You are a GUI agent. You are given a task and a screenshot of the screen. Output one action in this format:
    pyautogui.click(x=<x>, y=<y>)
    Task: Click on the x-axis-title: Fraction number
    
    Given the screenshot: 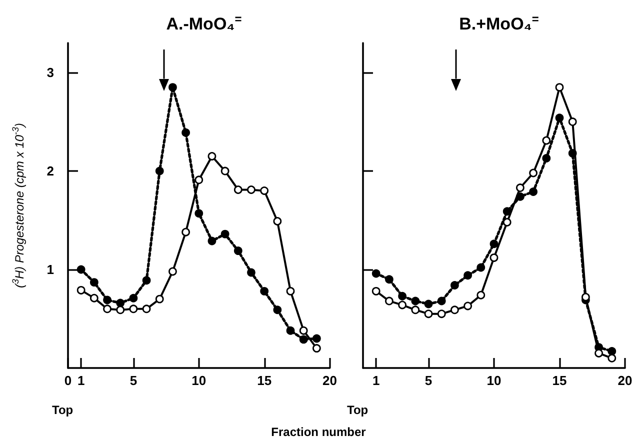 What is the action you would take?
    pyautogui.click(x=318, y=432)
    